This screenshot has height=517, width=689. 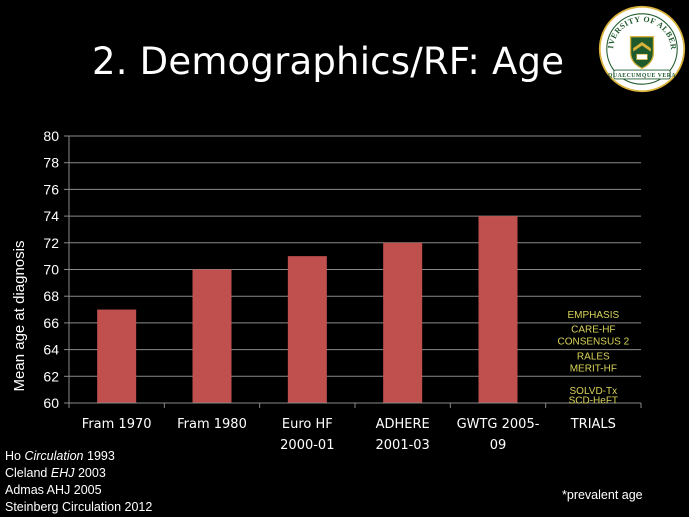 What do you see at coordinates (593, 330) in the screenshot?
I see `trial-label: CARE-HF` at bounding box center [593, 330].